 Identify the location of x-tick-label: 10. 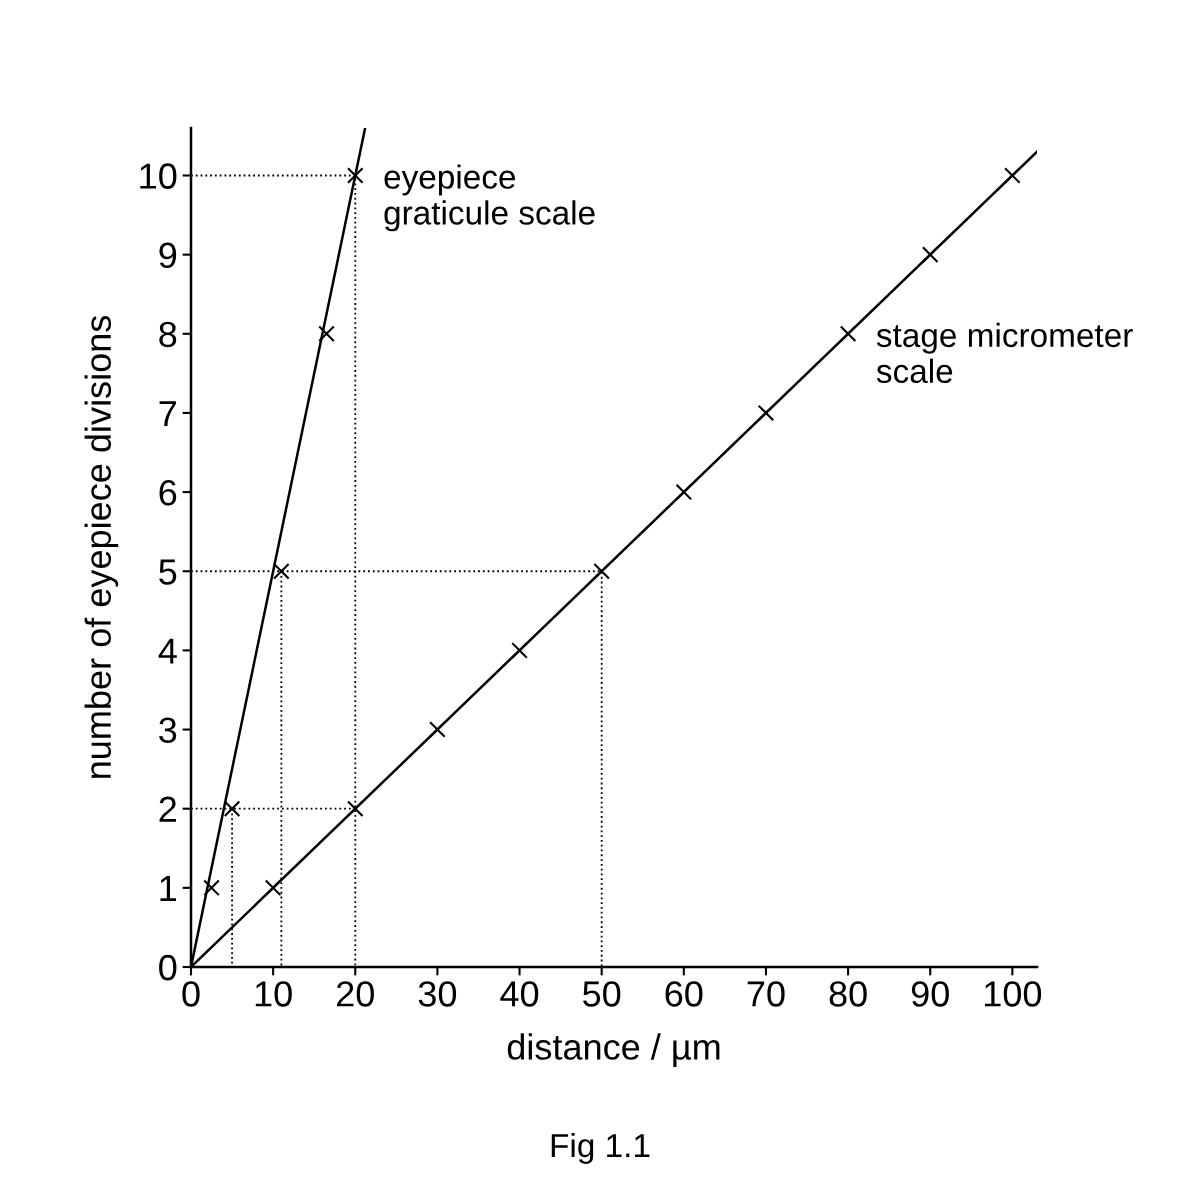
(273, 994).